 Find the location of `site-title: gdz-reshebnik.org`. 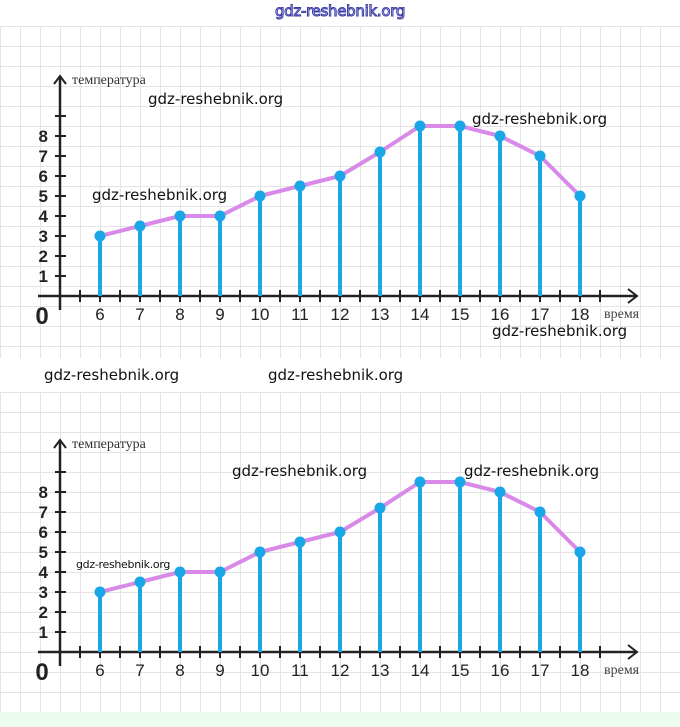

site-title: gdz-reshebnik.org is located at coordinates (340, 11).